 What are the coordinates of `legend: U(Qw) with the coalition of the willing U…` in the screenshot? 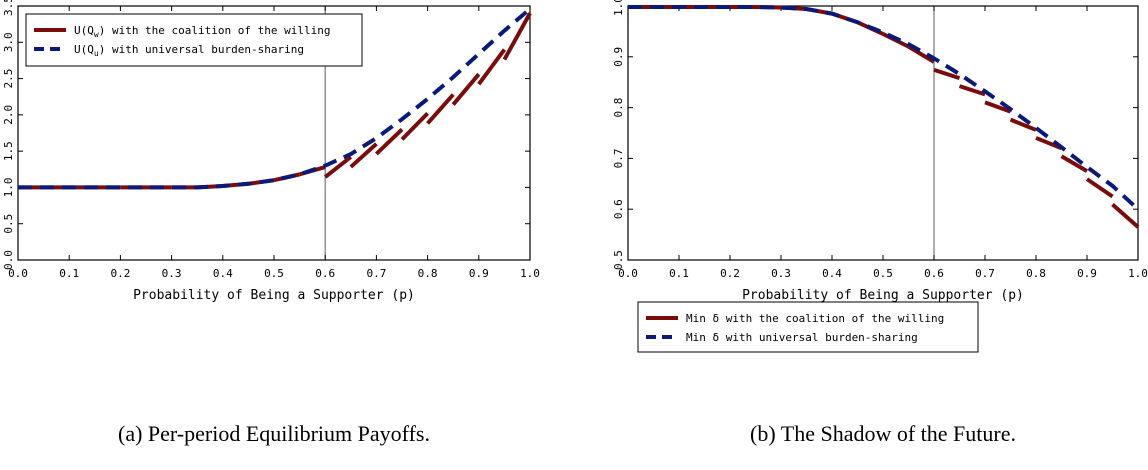 It's located at (194, 40).